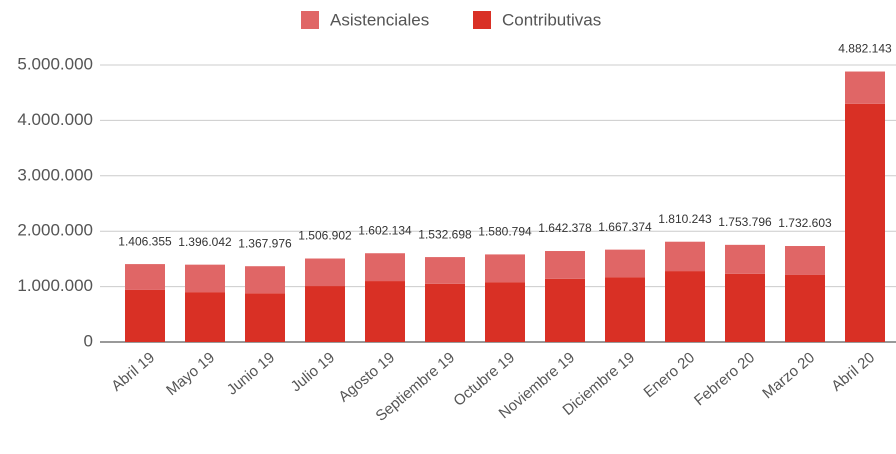 The height and width of the screenshot is (454, 896). What do you see at coordinates (805, 223) in the screenshot?
I see `total-label: 1.732.603` at bounding box center [805, 223].